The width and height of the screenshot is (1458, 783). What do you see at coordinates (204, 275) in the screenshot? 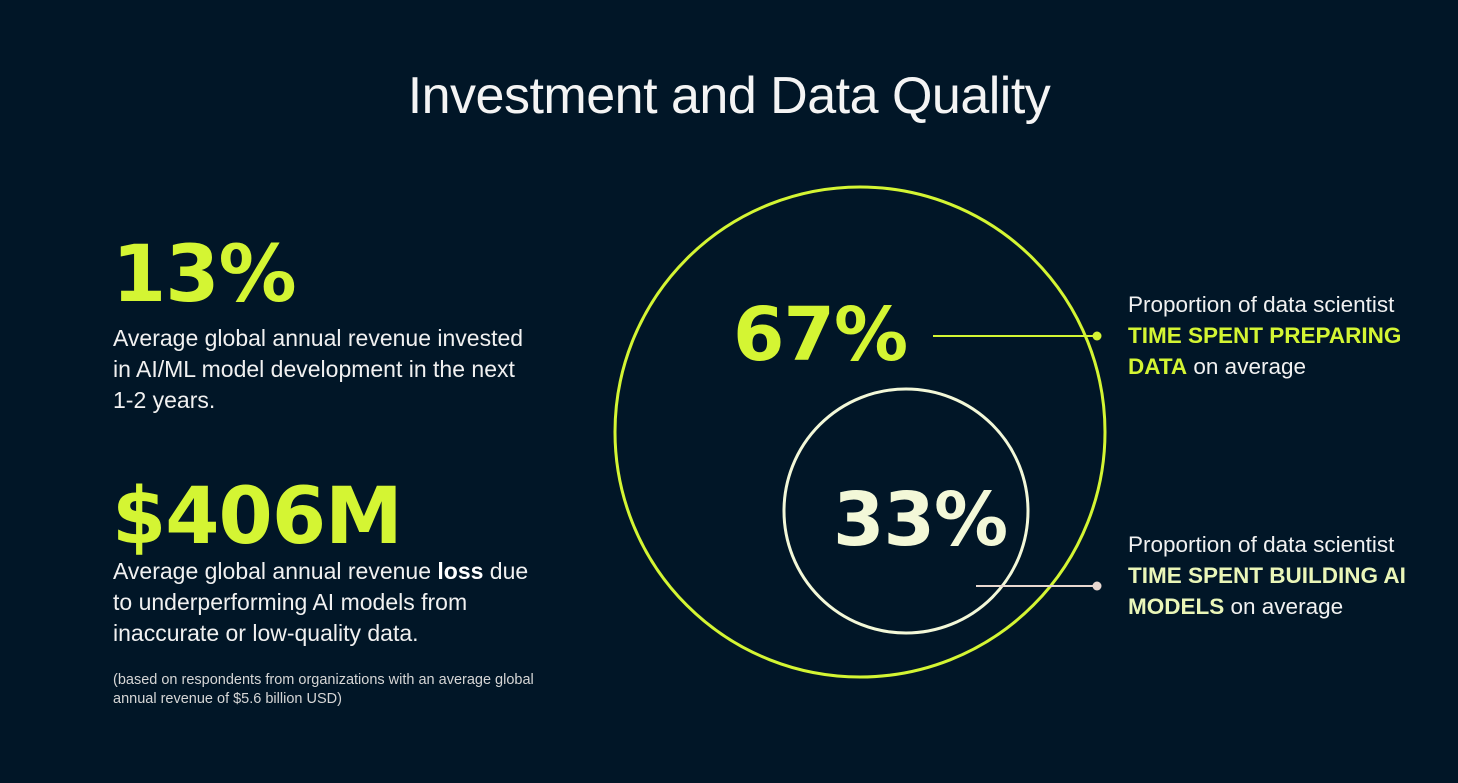
I see `stat-revenue-invested: 13%` at bounding box center [204, 275].